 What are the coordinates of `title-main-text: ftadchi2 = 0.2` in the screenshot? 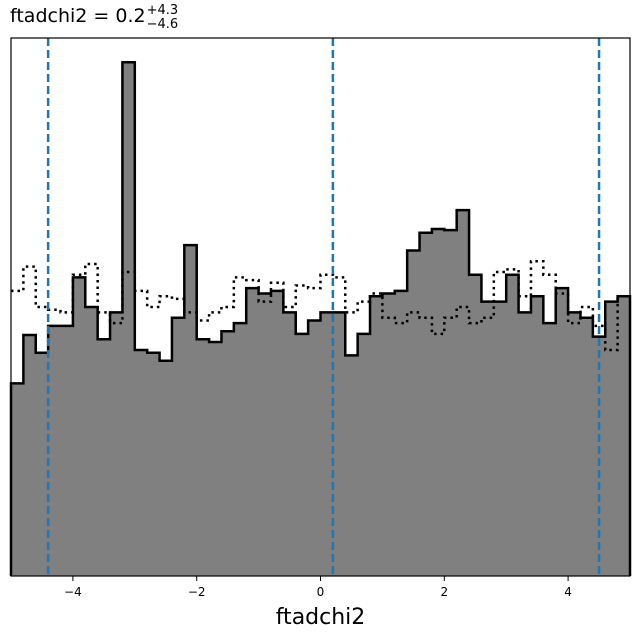 It's located at (78, 16).